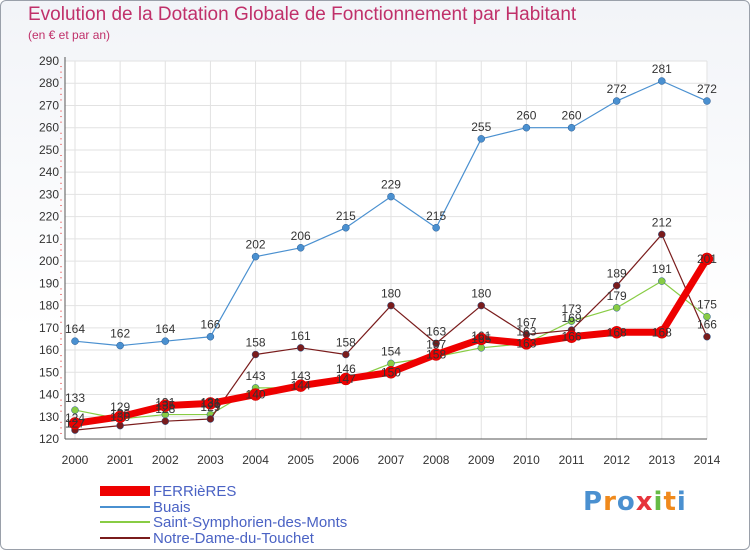 Image resolution: width=750 pixels, height=550 pixels. What do you see at coordinates (662, 69) in the screenshot?
I see `data-label: 281` at bounding box center [662, 69].